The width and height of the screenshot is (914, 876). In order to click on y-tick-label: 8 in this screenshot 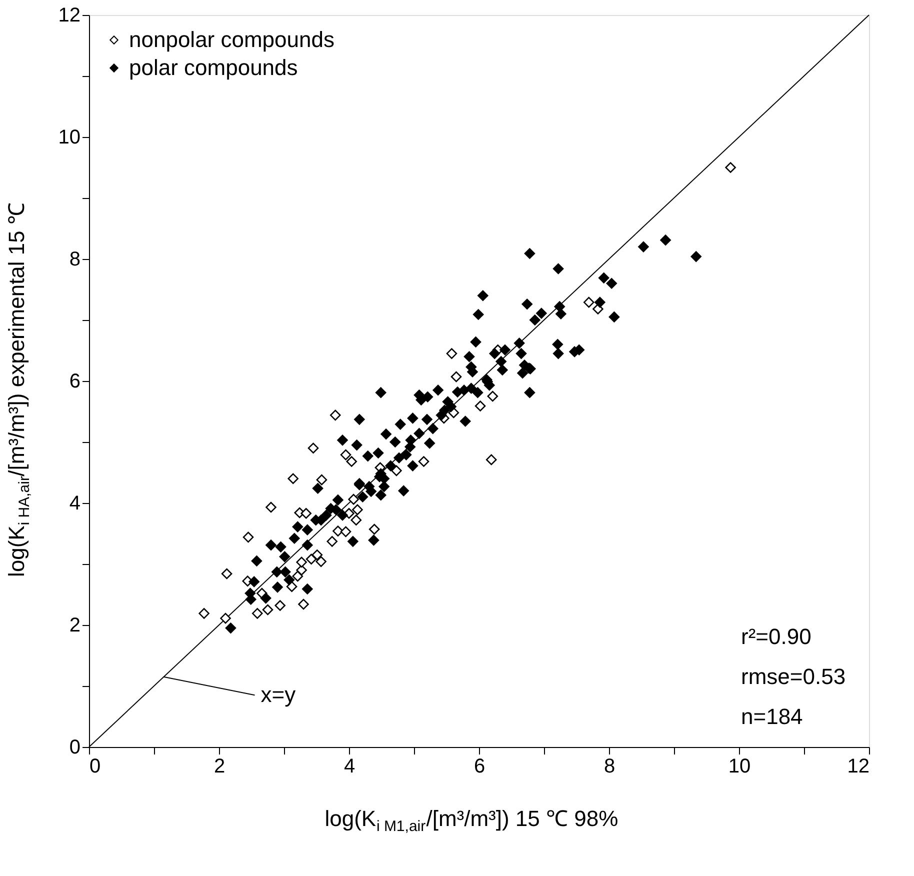, I will do `click(74, 259)`.